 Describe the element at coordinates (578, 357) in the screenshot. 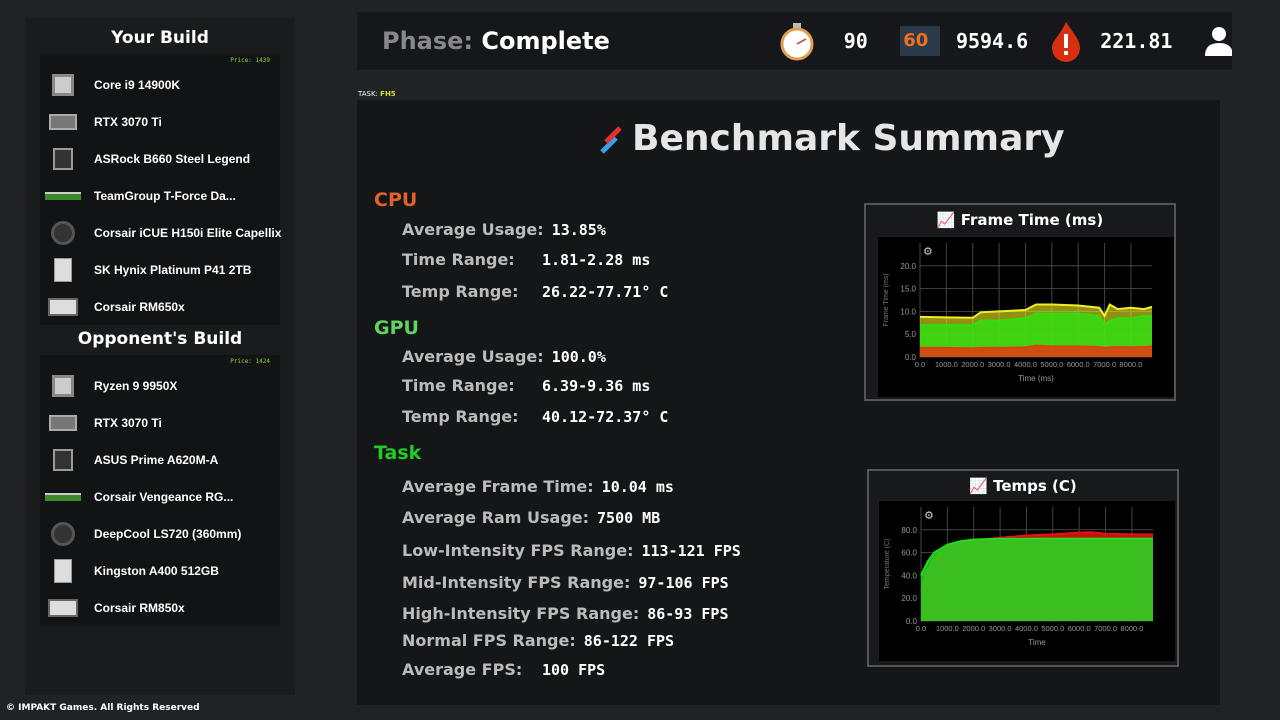

I see `stat-value: 100.0%` at that location.